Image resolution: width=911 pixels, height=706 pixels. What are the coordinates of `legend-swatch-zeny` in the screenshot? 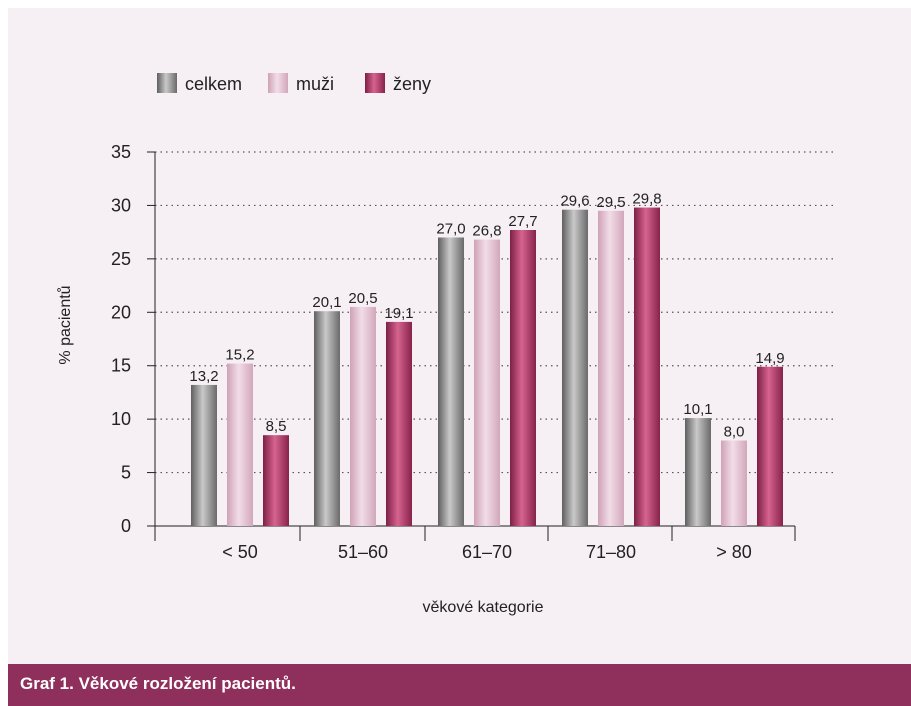 It's located at (375, 83).